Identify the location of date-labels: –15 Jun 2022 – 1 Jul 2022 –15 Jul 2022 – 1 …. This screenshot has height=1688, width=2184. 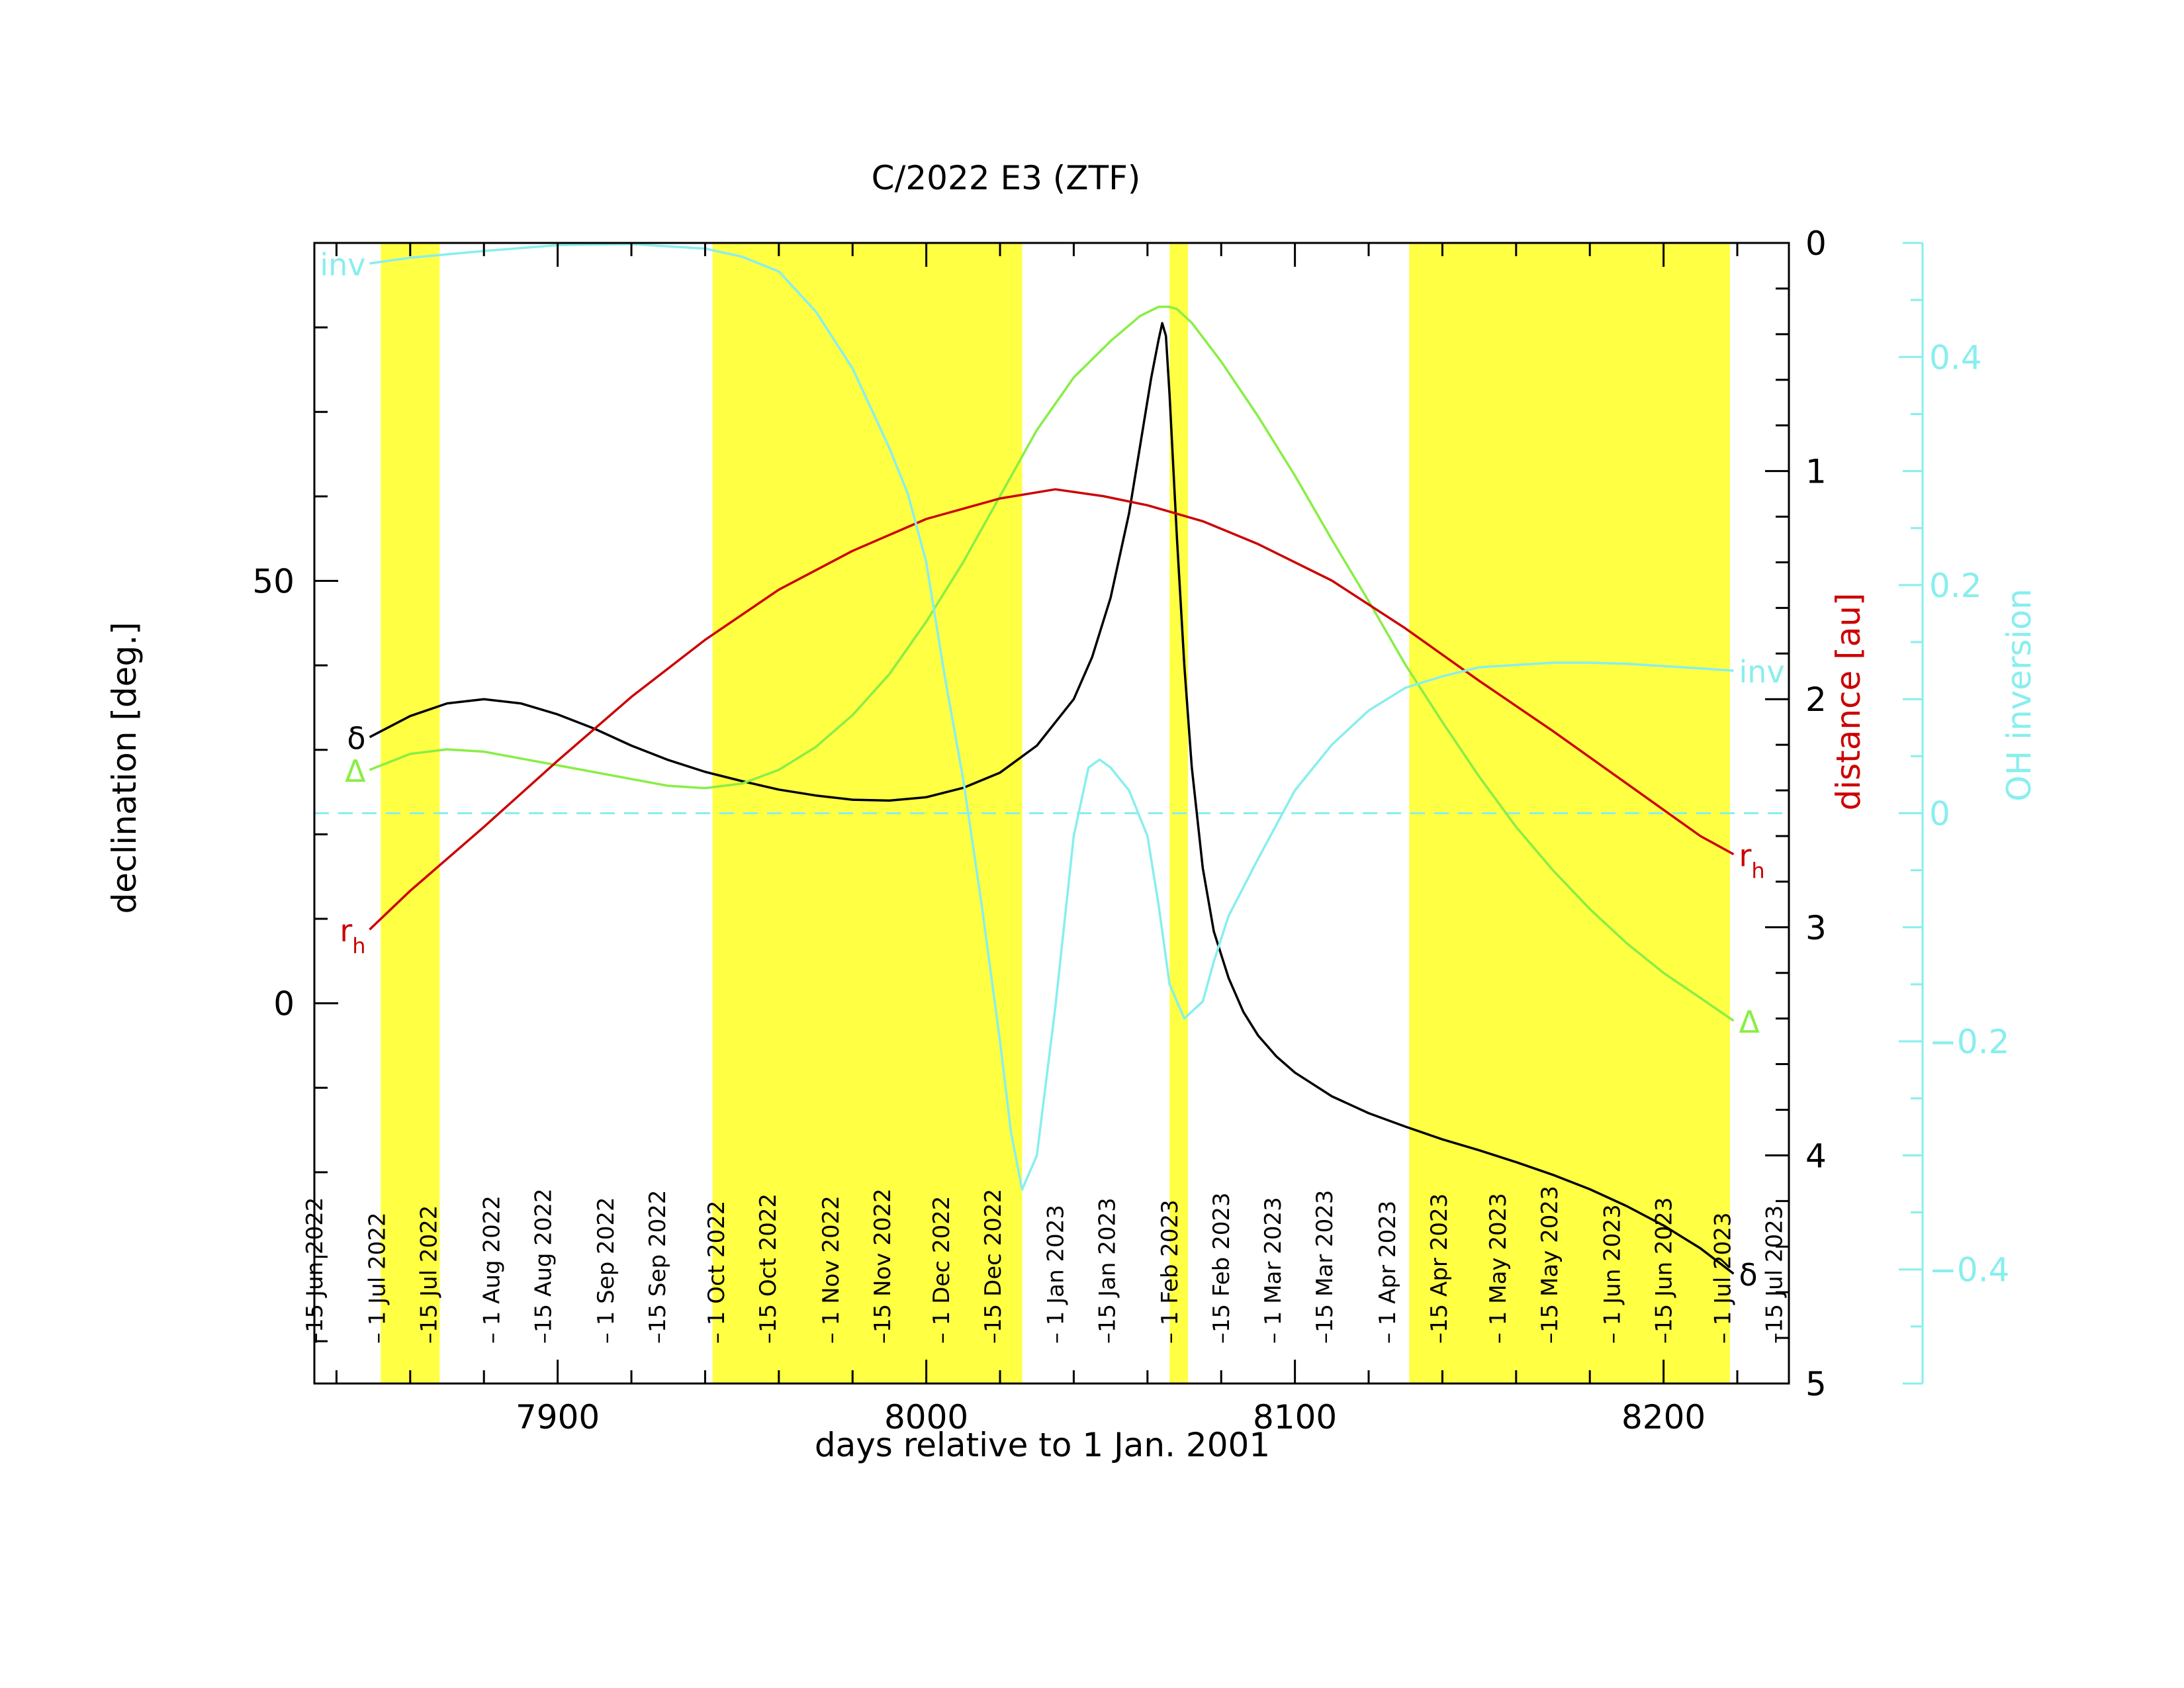
(1045, 1265).